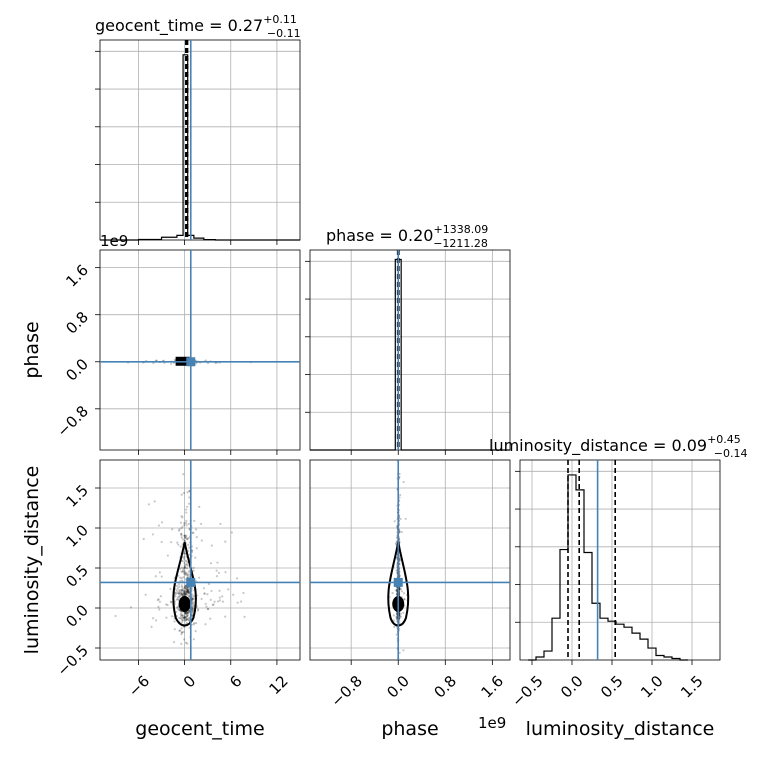 Image resolution: width=760 pixels, height=760 pixels. I want to click on scatter-geocent-time-vs-luminosity-distance-truth-marker, so click(191, 582).